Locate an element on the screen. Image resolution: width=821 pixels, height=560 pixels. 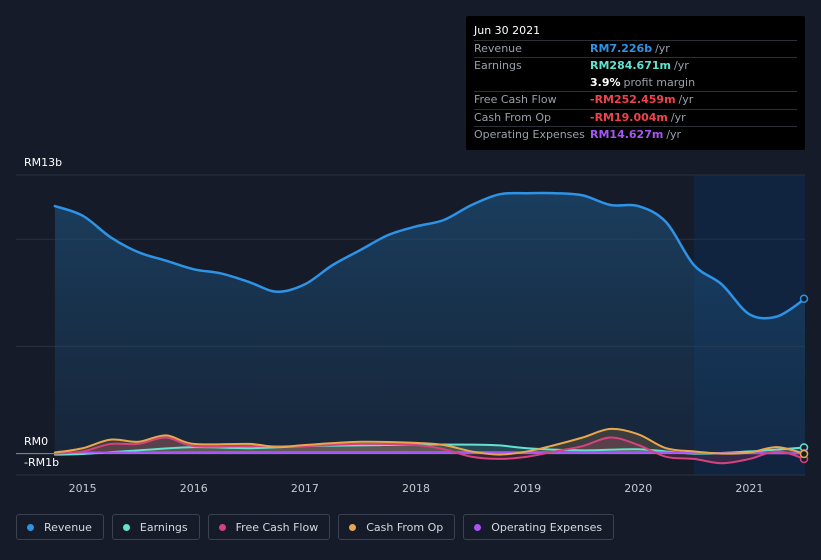
tooltip-row-label: Free Cash Flow is located at coordinates (515, 99).